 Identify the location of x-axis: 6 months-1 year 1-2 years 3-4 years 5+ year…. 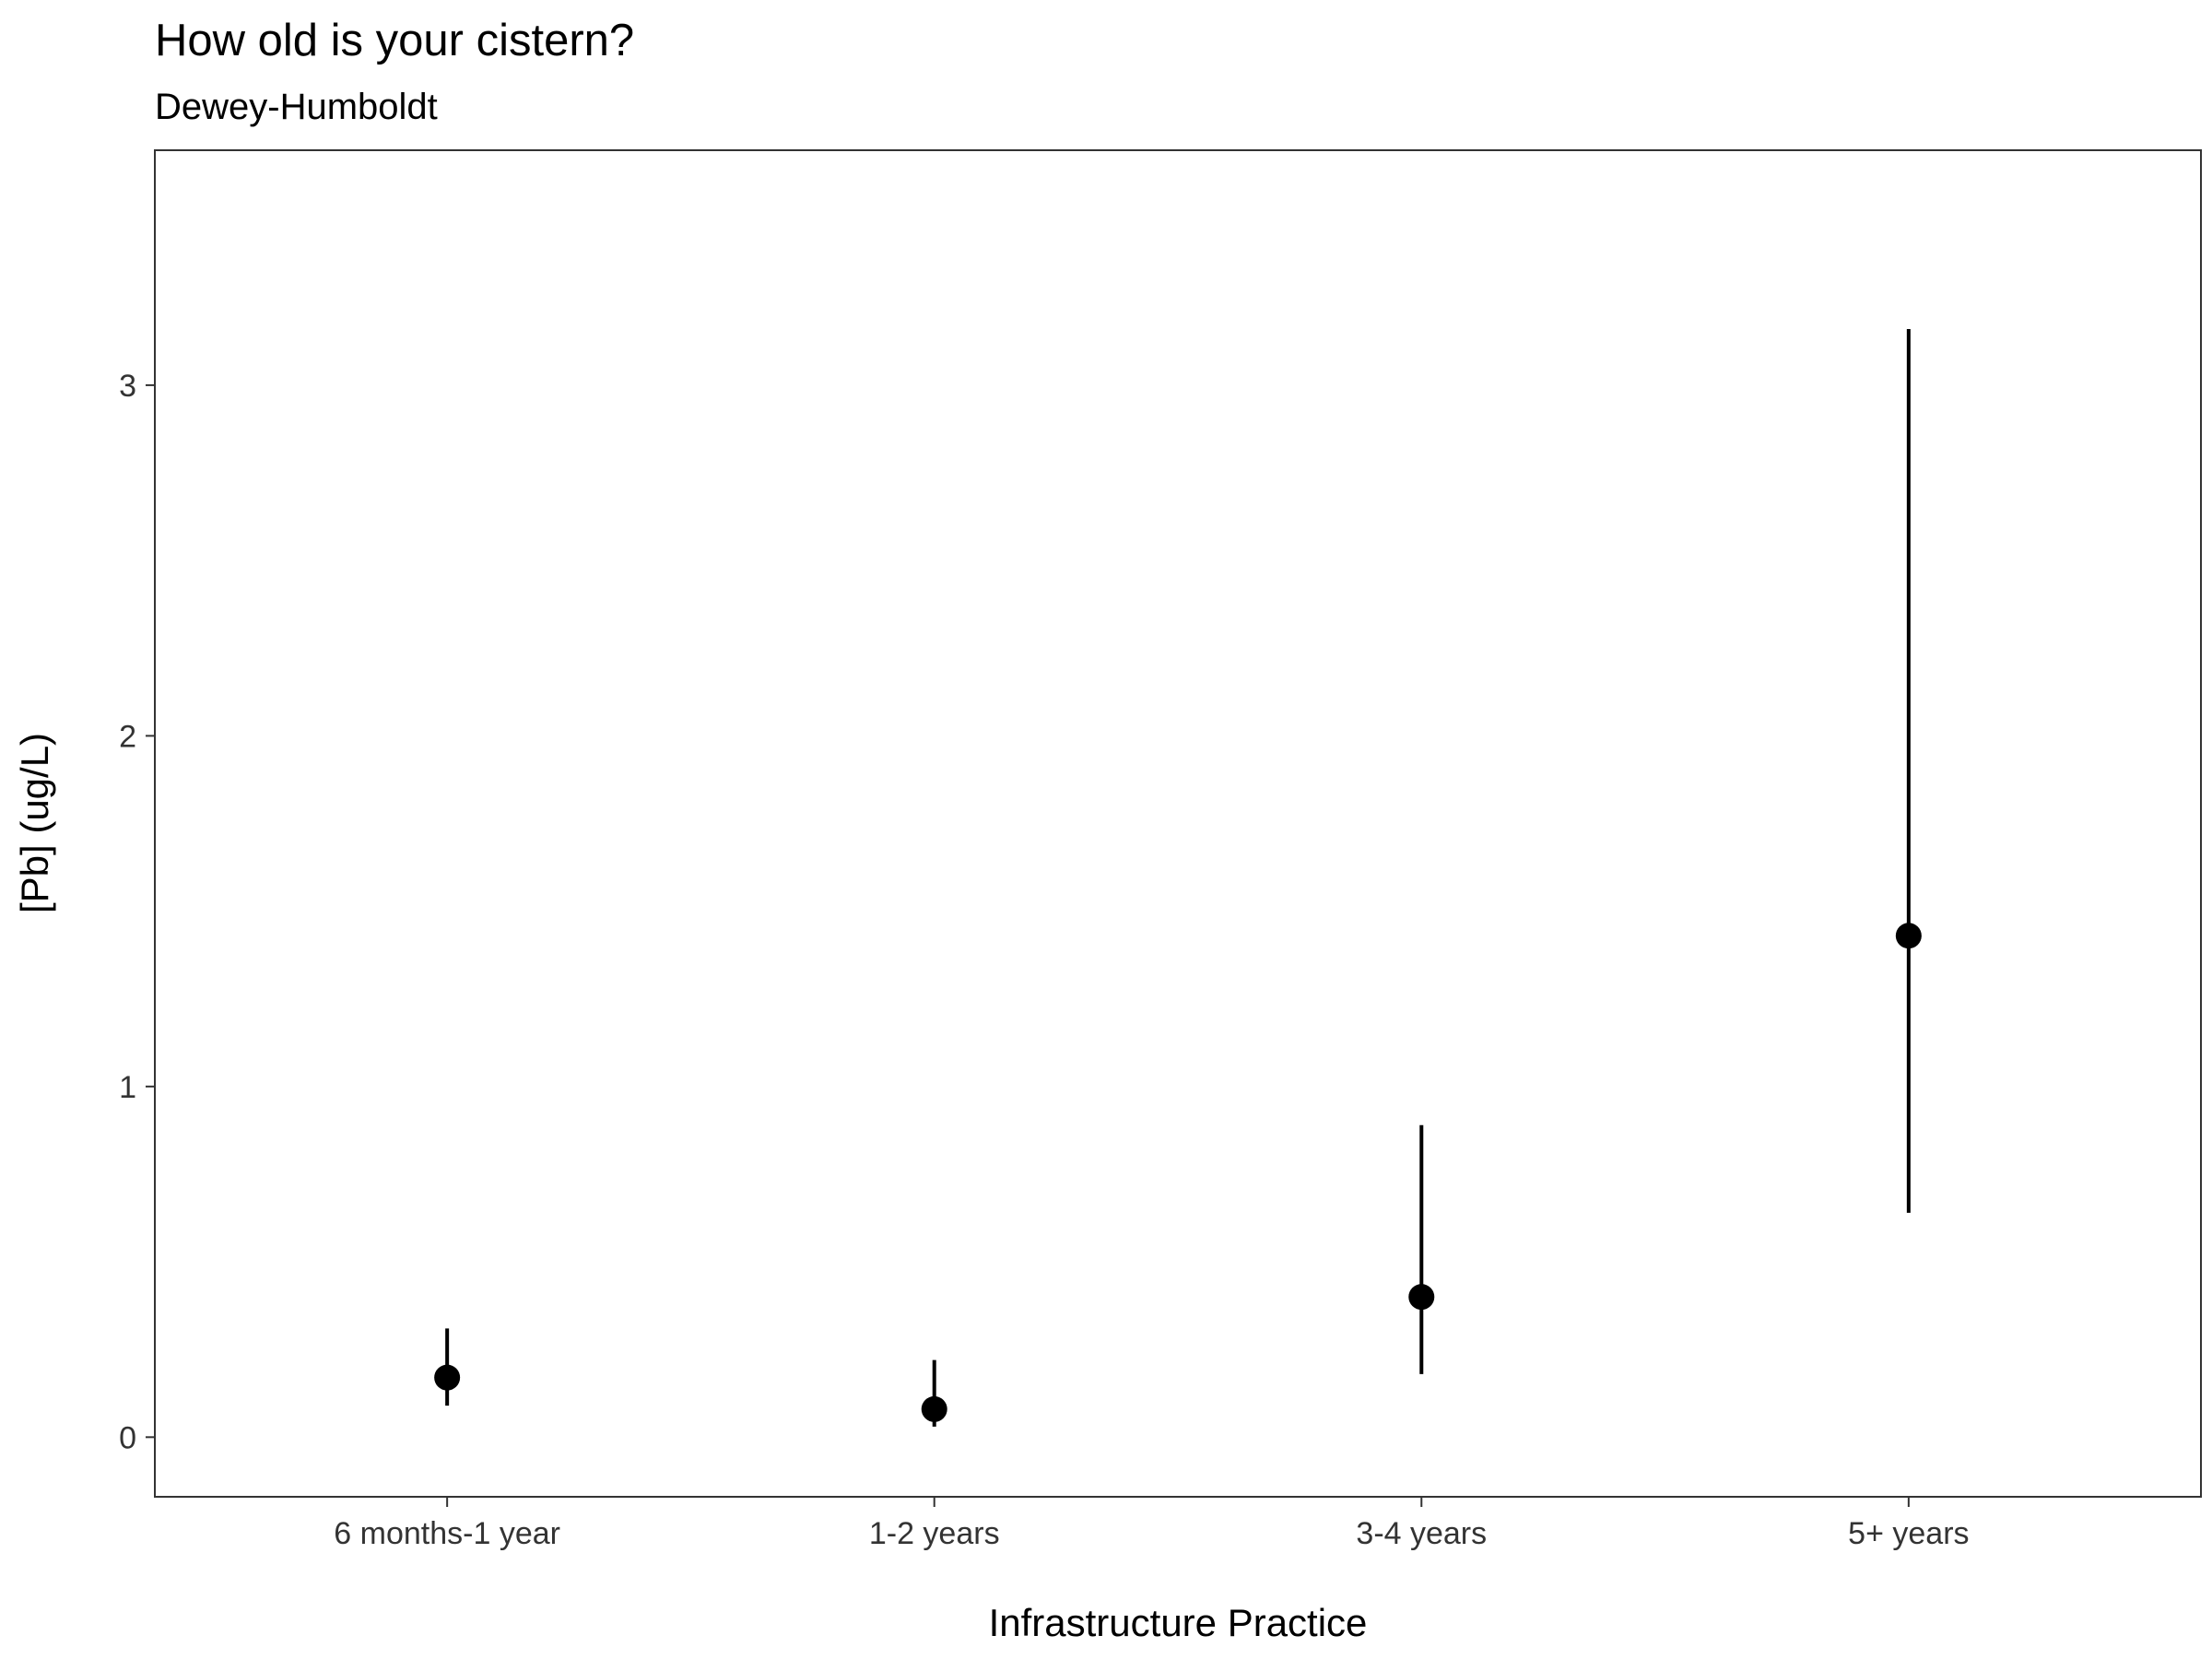
(1152, 1524).